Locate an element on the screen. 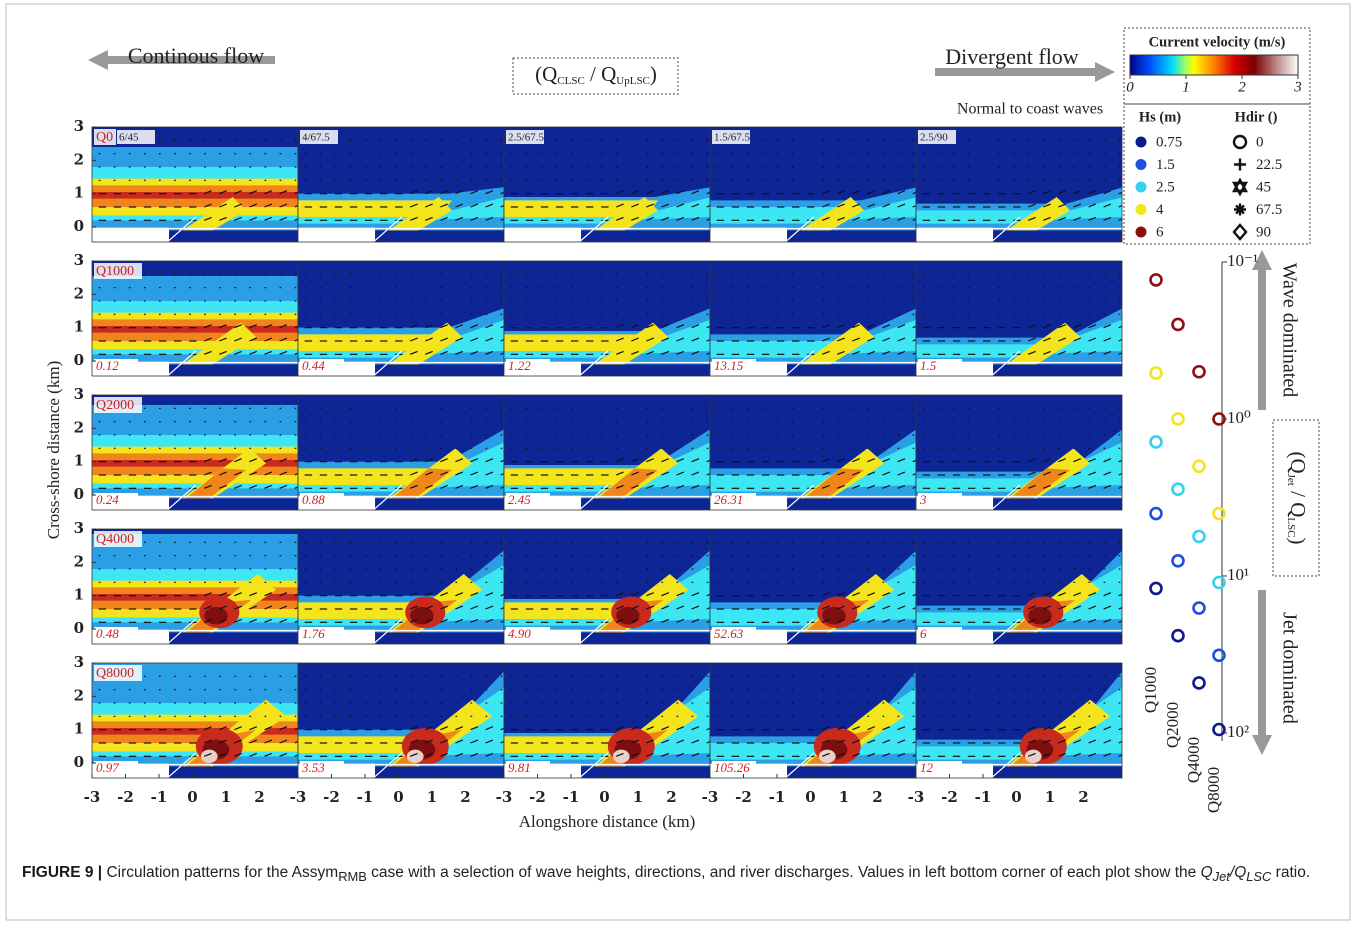 The height and width of the screenshot is (926, 1357). arrow-down is located at coordinates (1262, 672).